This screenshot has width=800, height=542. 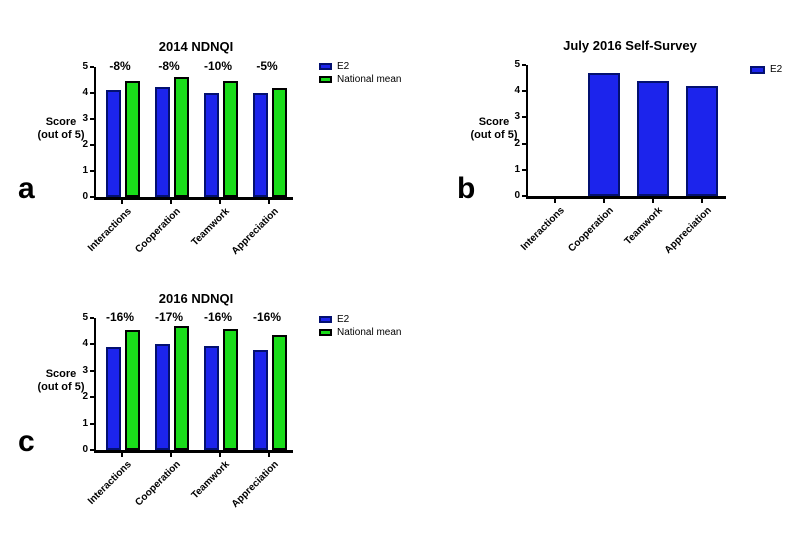 I want to click on diff-percent-label: -8%, so click(x=120, y=66).